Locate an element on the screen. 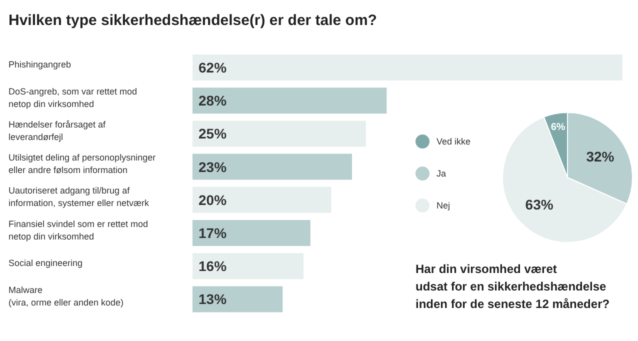  y-tick-label: Phishingangreb is located at coordinates (40, 65).